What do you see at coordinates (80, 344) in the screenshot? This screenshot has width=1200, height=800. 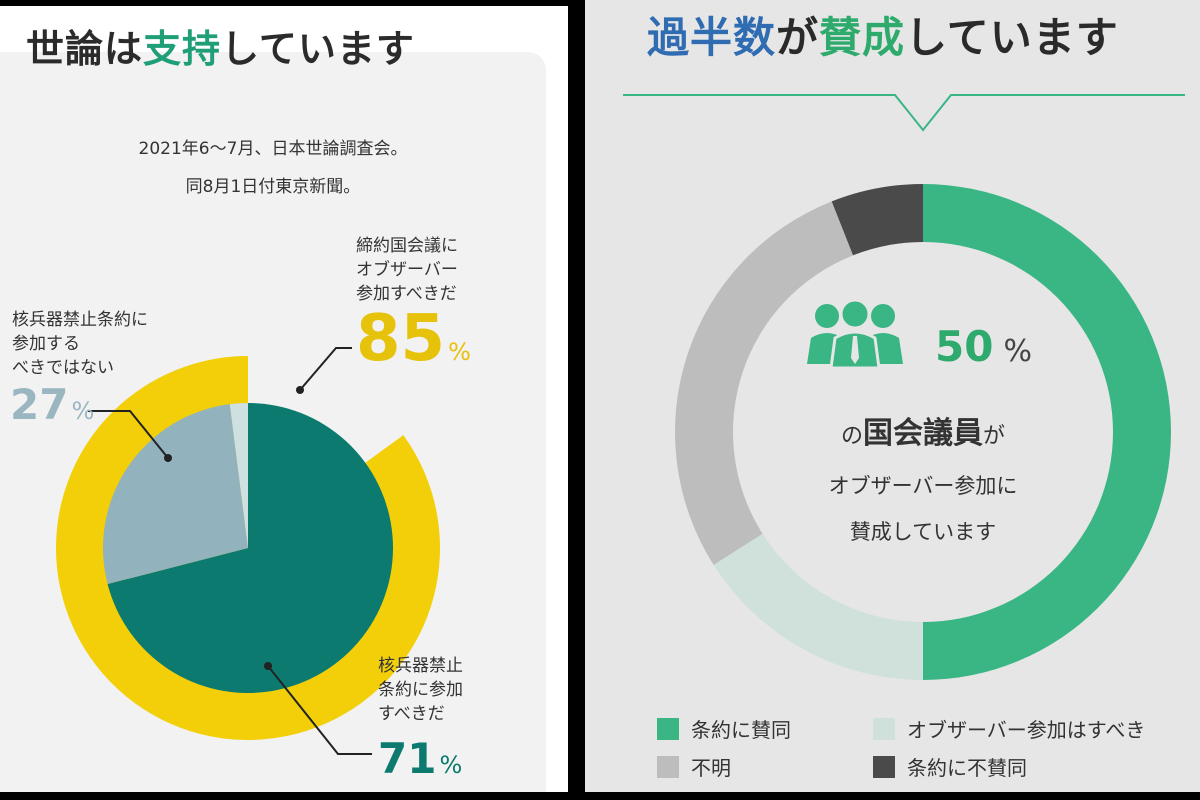 I see `label-not-join: 核兵器禁止条約に 参加する べきではない` at bounding box center [80, 344].